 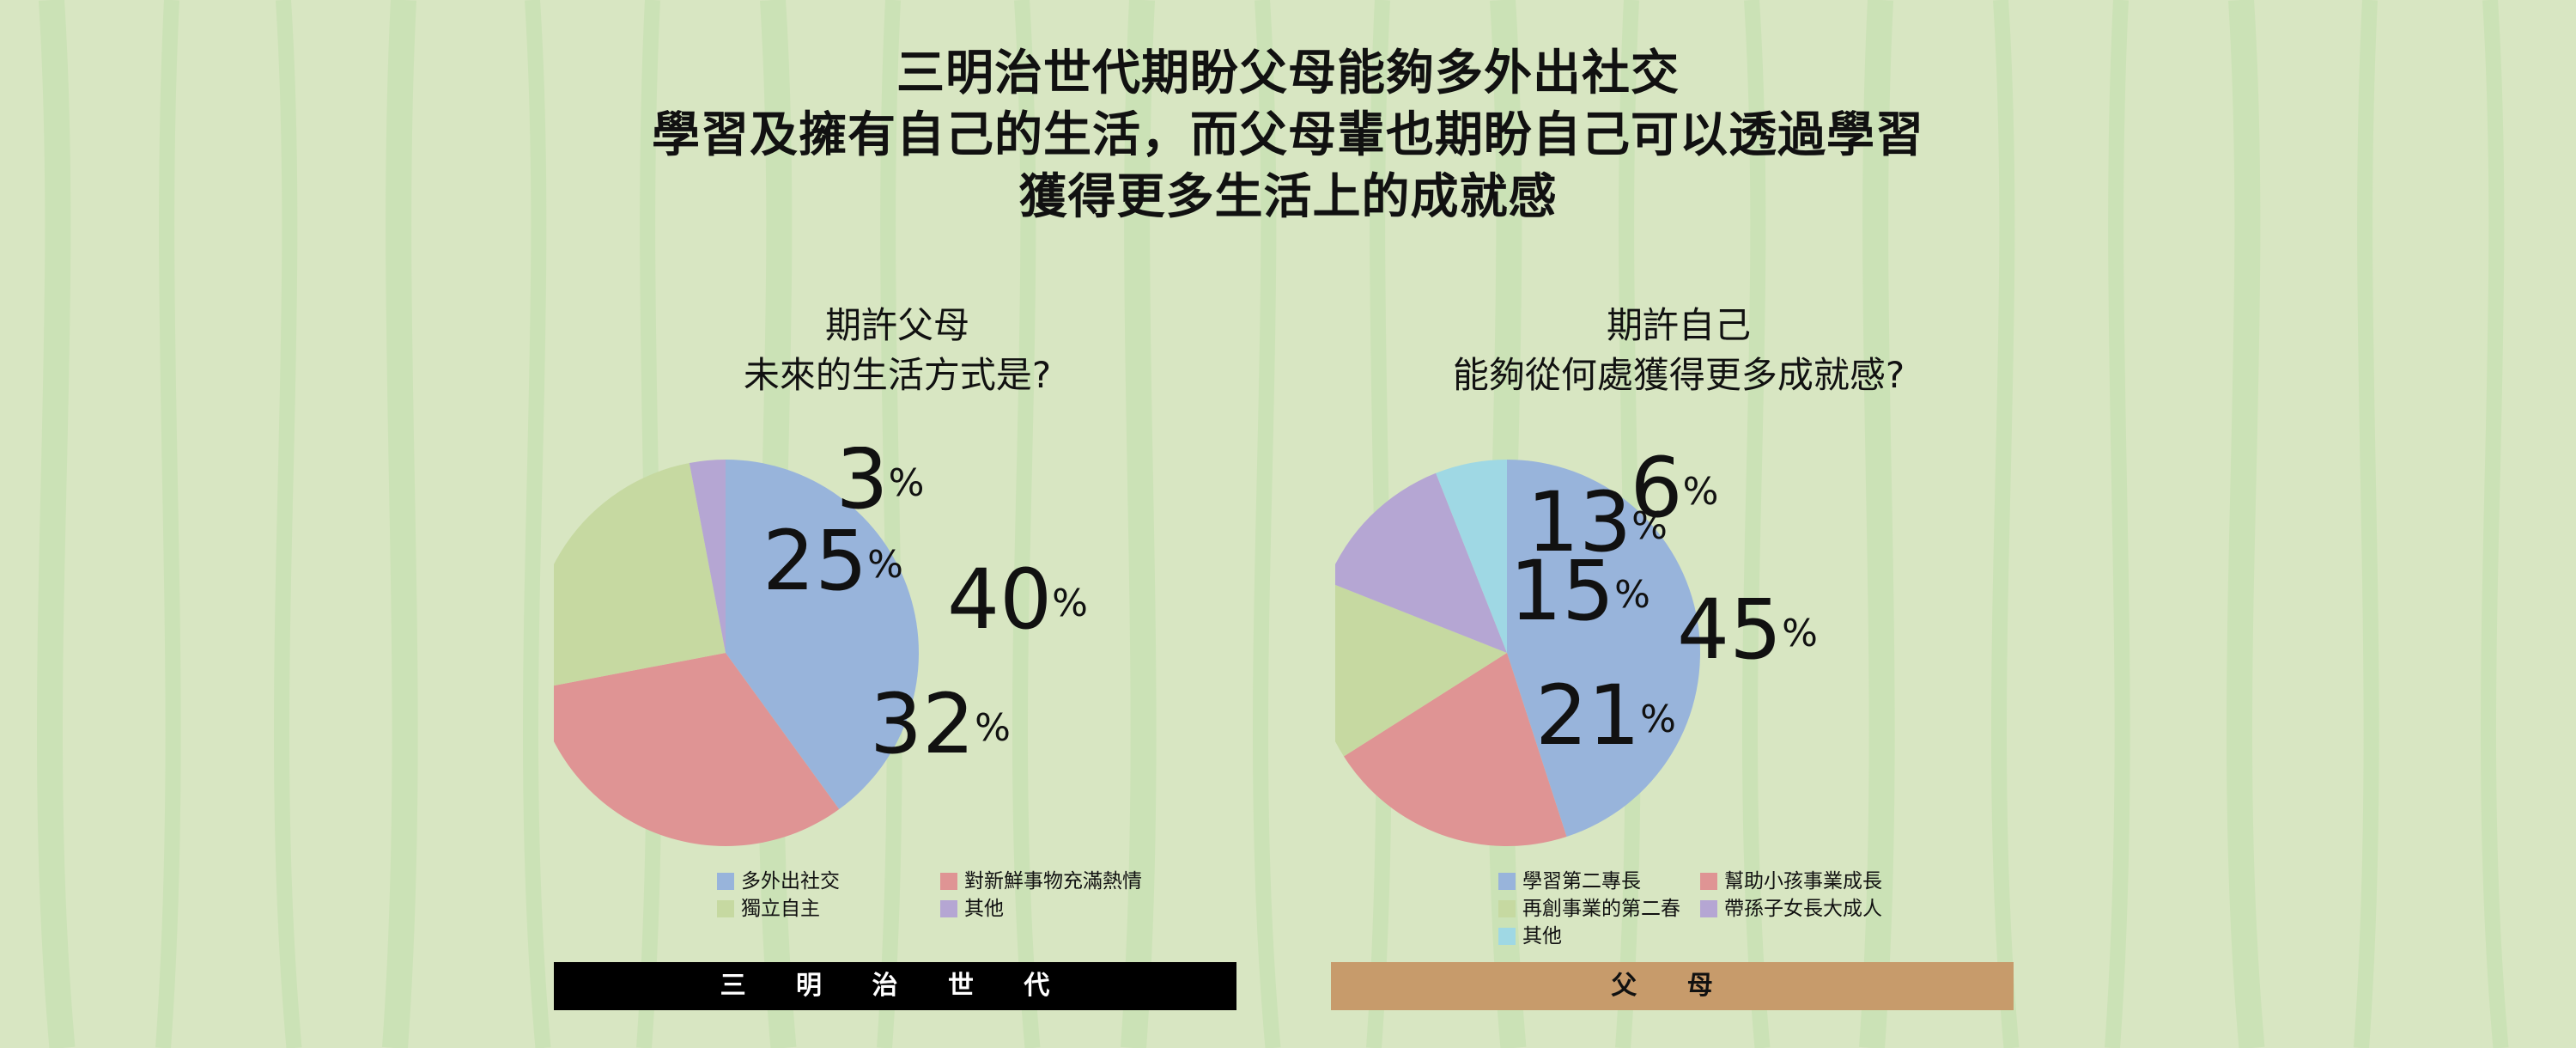 I want to click on legend-label: 再創事業的第二春, so click(x=1601, y=909).